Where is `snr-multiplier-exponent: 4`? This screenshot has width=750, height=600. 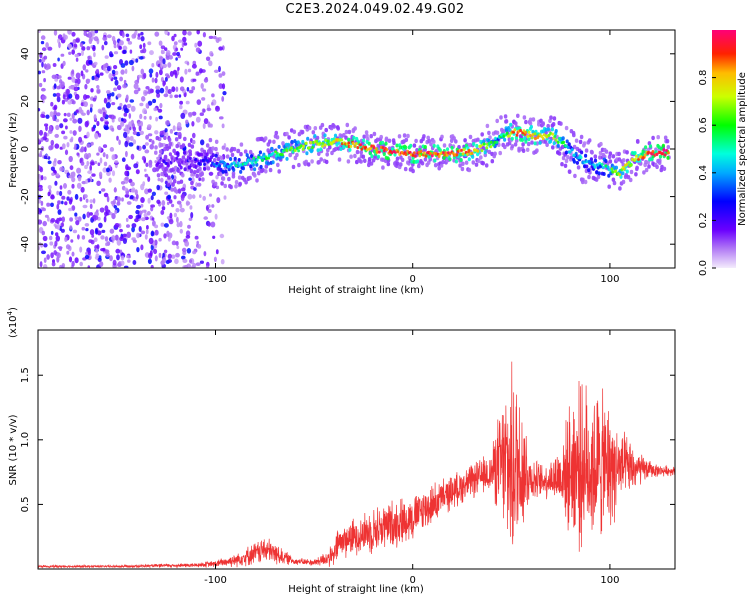 snr-multiplier-exponent: 4 is located at coordinates (10, 312).